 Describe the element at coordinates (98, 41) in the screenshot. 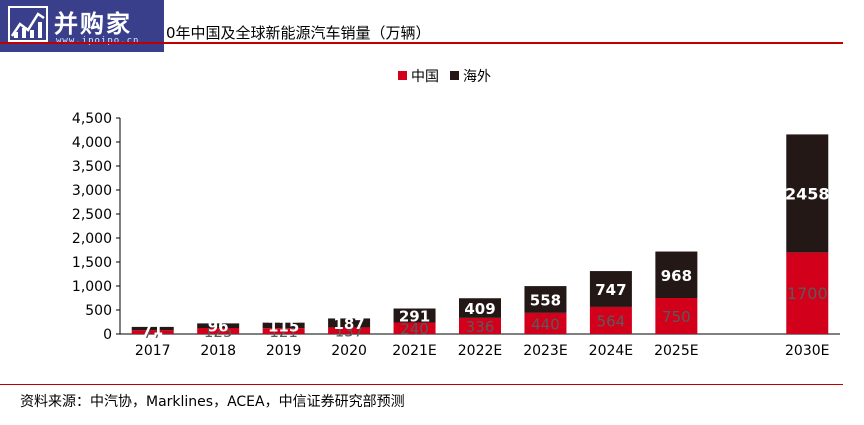

I see `logo-url: www.ipoipo.cn` at that location.